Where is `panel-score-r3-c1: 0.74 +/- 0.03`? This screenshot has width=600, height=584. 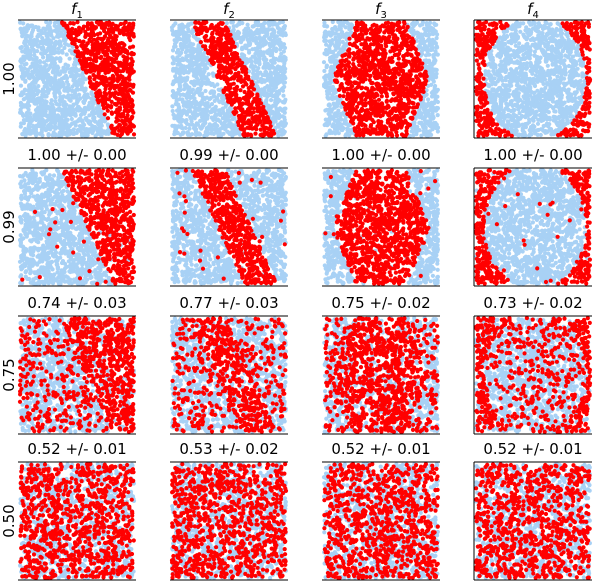
panel-score-r3-c1: 0.74 +/- 0.03 is located at coordinates (76, 303).